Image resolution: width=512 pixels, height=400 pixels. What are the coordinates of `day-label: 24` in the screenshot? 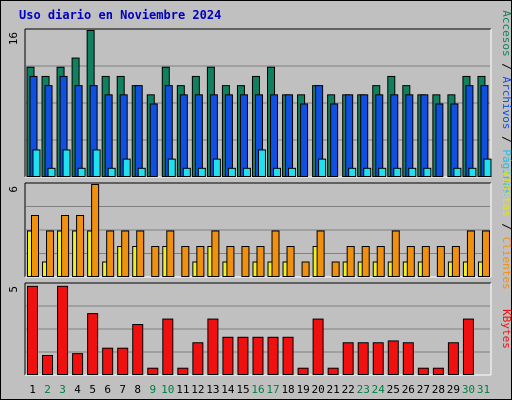 It's located at (379, 389).